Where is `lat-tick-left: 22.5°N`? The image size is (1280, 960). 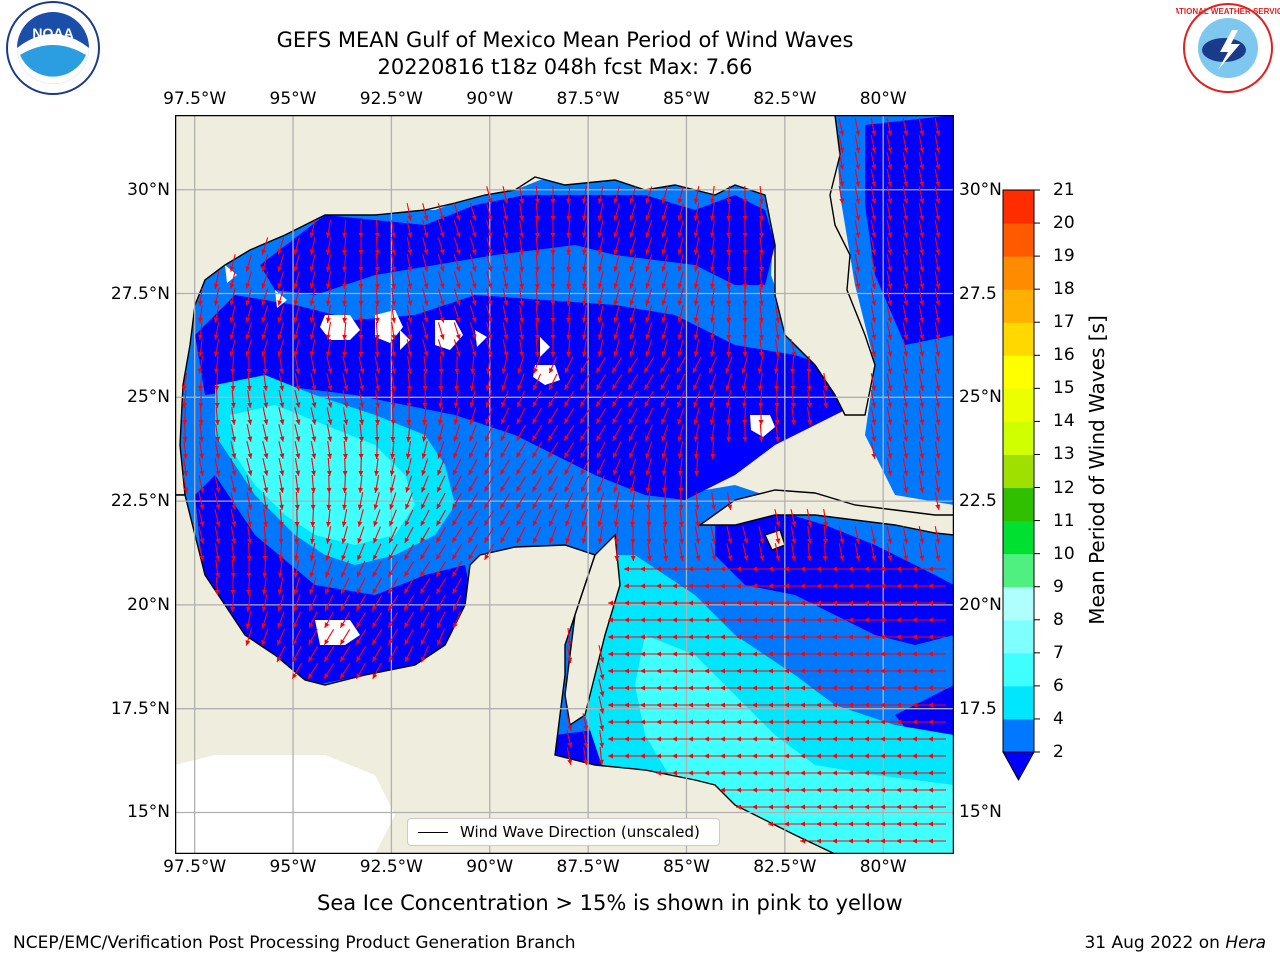
lat-tick-left: 22.5°N is located at coordinates (140, 501).